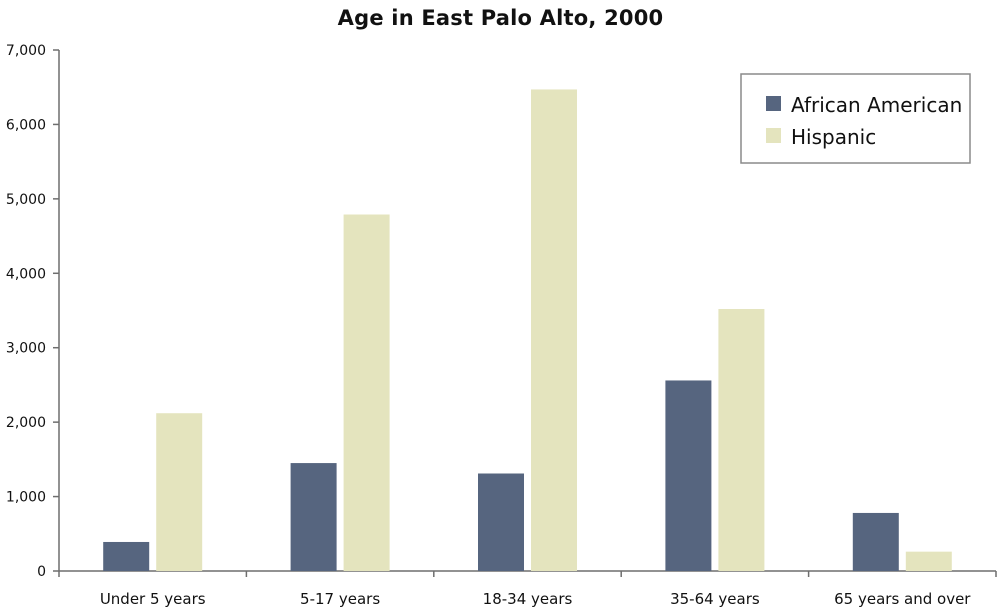 This screenshot has height=610, width=1001. Describe the element at coordinates (876, 105) in the screenshot. I see `legend-label-african-american: African American` at that location.